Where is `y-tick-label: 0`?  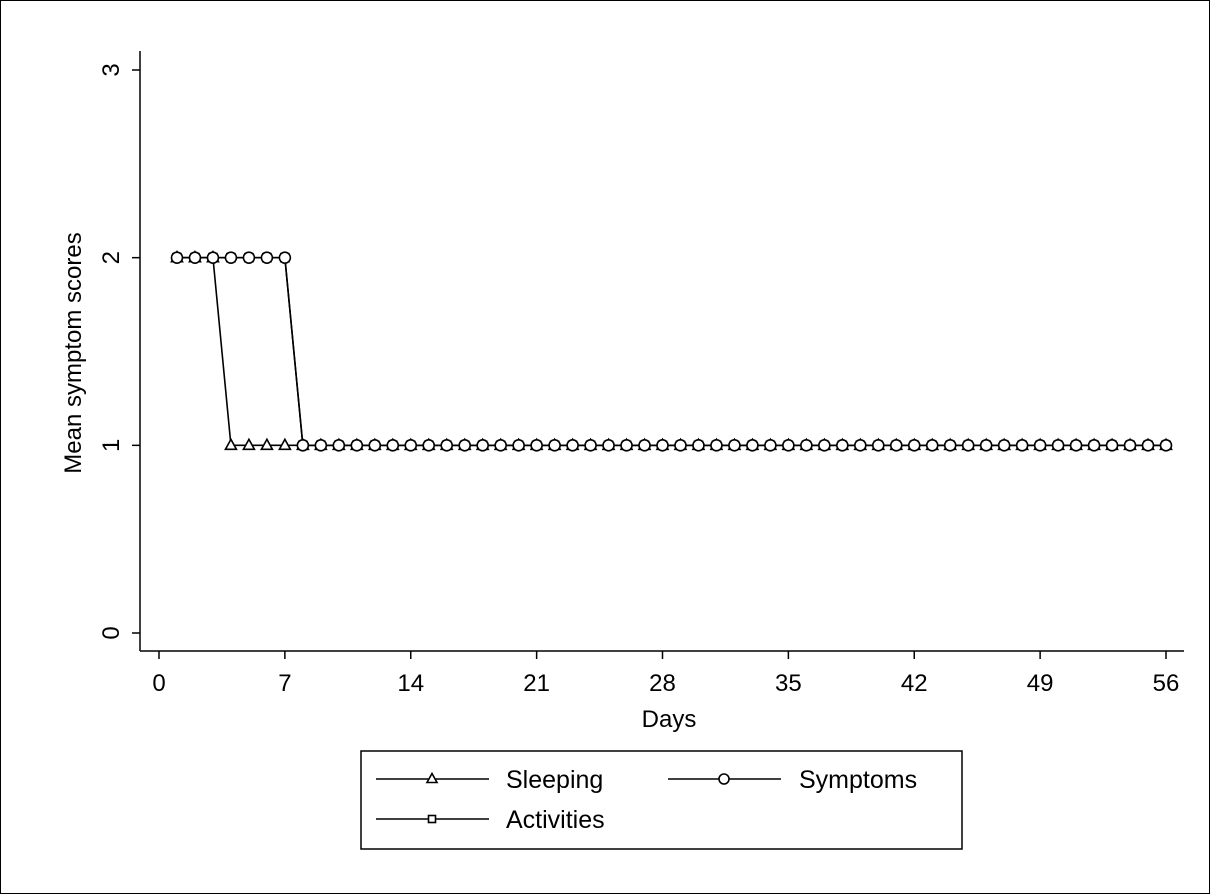 y-tick-label: 0 is located at coordinates (111, 632).